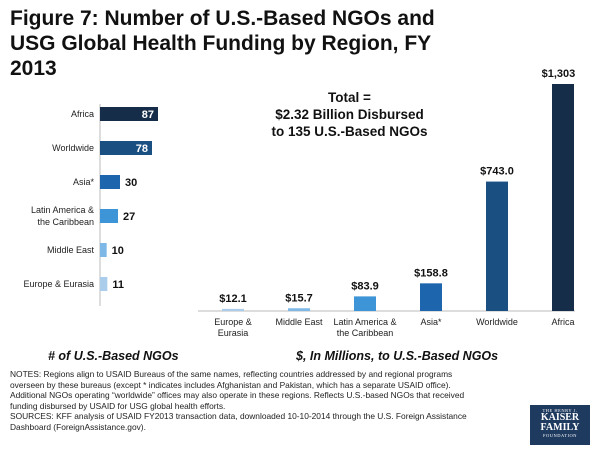  I want to click on left-bar-value-label: 30, so click(131, 183).